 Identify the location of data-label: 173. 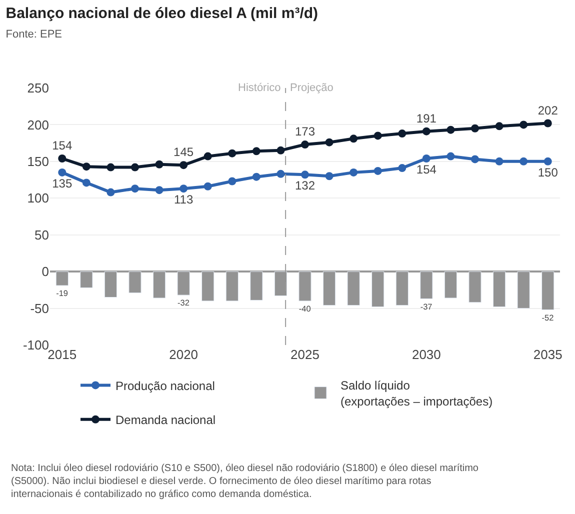
(305, 131).